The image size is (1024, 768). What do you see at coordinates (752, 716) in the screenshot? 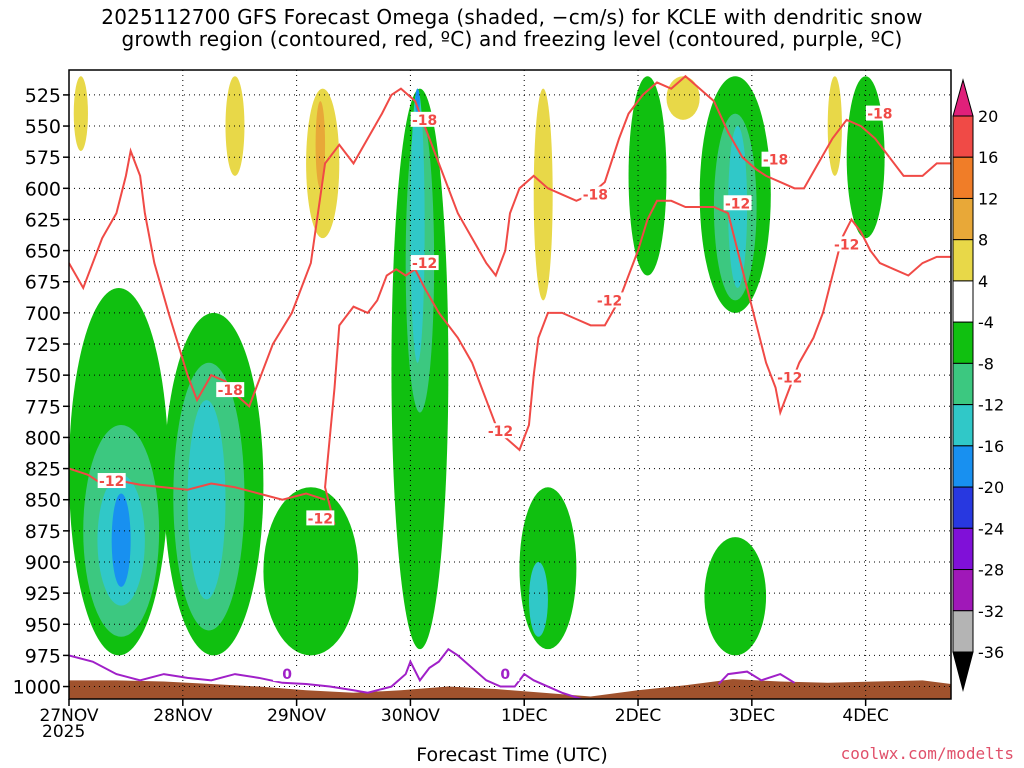
I see `x-tick-label-3DEC: 3DEC` at bounding box center [752, 716].